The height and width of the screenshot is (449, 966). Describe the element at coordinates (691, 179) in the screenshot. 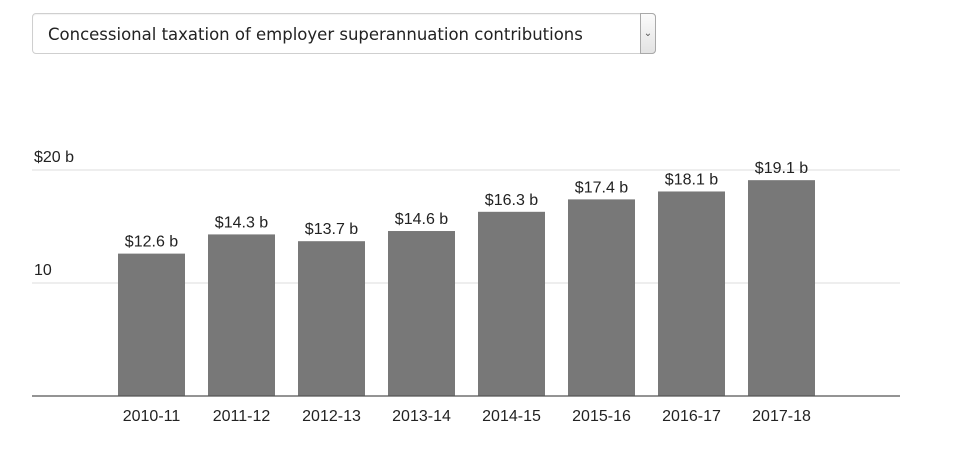

I see `data-label: $18.1 b` at that location.